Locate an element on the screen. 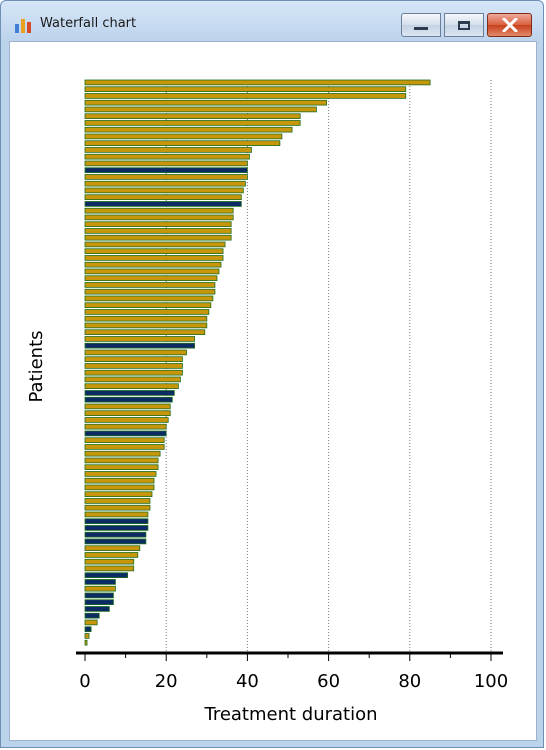 The width and height of the screenshot is (546, 750). x-axis-label: Treatment duration is located at coordinates (290, 714).